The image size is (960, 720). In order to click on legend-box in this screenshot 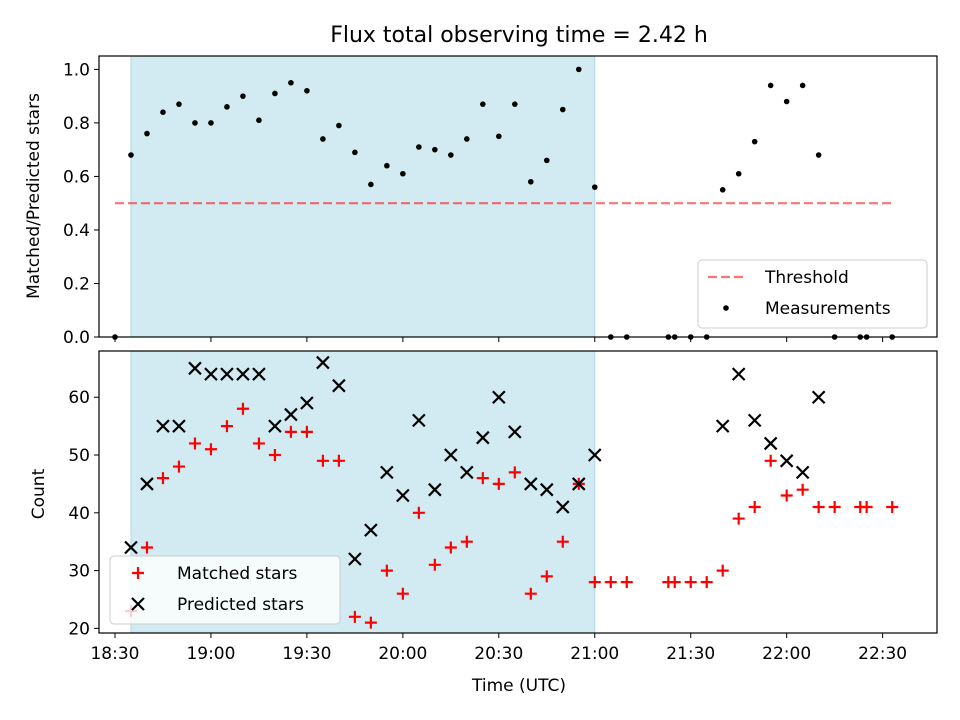, I will do `click(812, 294)`.